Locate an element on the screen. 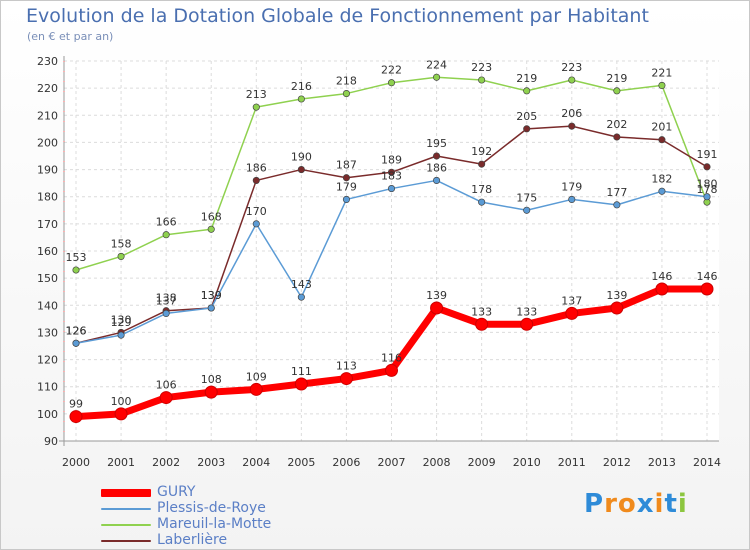 The height and width of the screenshot is (550, 750). legend-label-laberliere: Laberlière is located at coordinates (192, 540).